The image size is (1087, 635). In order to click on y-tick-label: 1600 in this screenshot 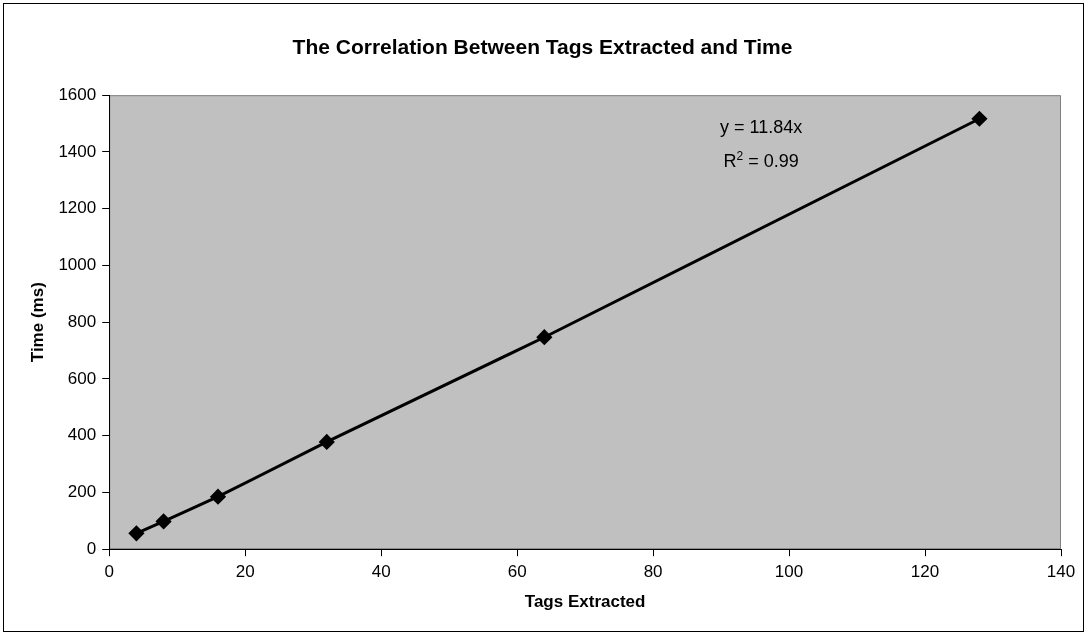, I will do `click(77, 94)`.